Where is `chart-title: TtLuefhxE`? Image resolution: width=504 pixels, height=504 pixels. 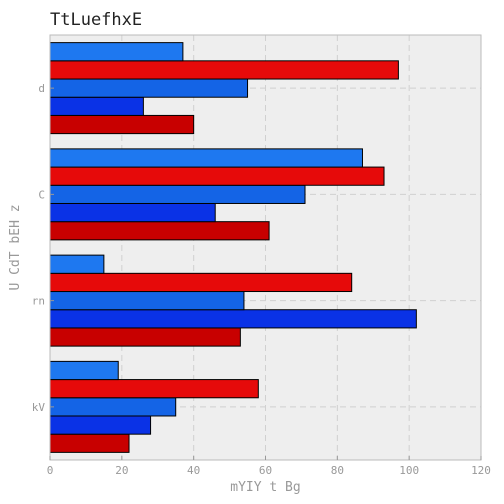
chart-title: TtLuefhxE is located at coordinates (96, 20).